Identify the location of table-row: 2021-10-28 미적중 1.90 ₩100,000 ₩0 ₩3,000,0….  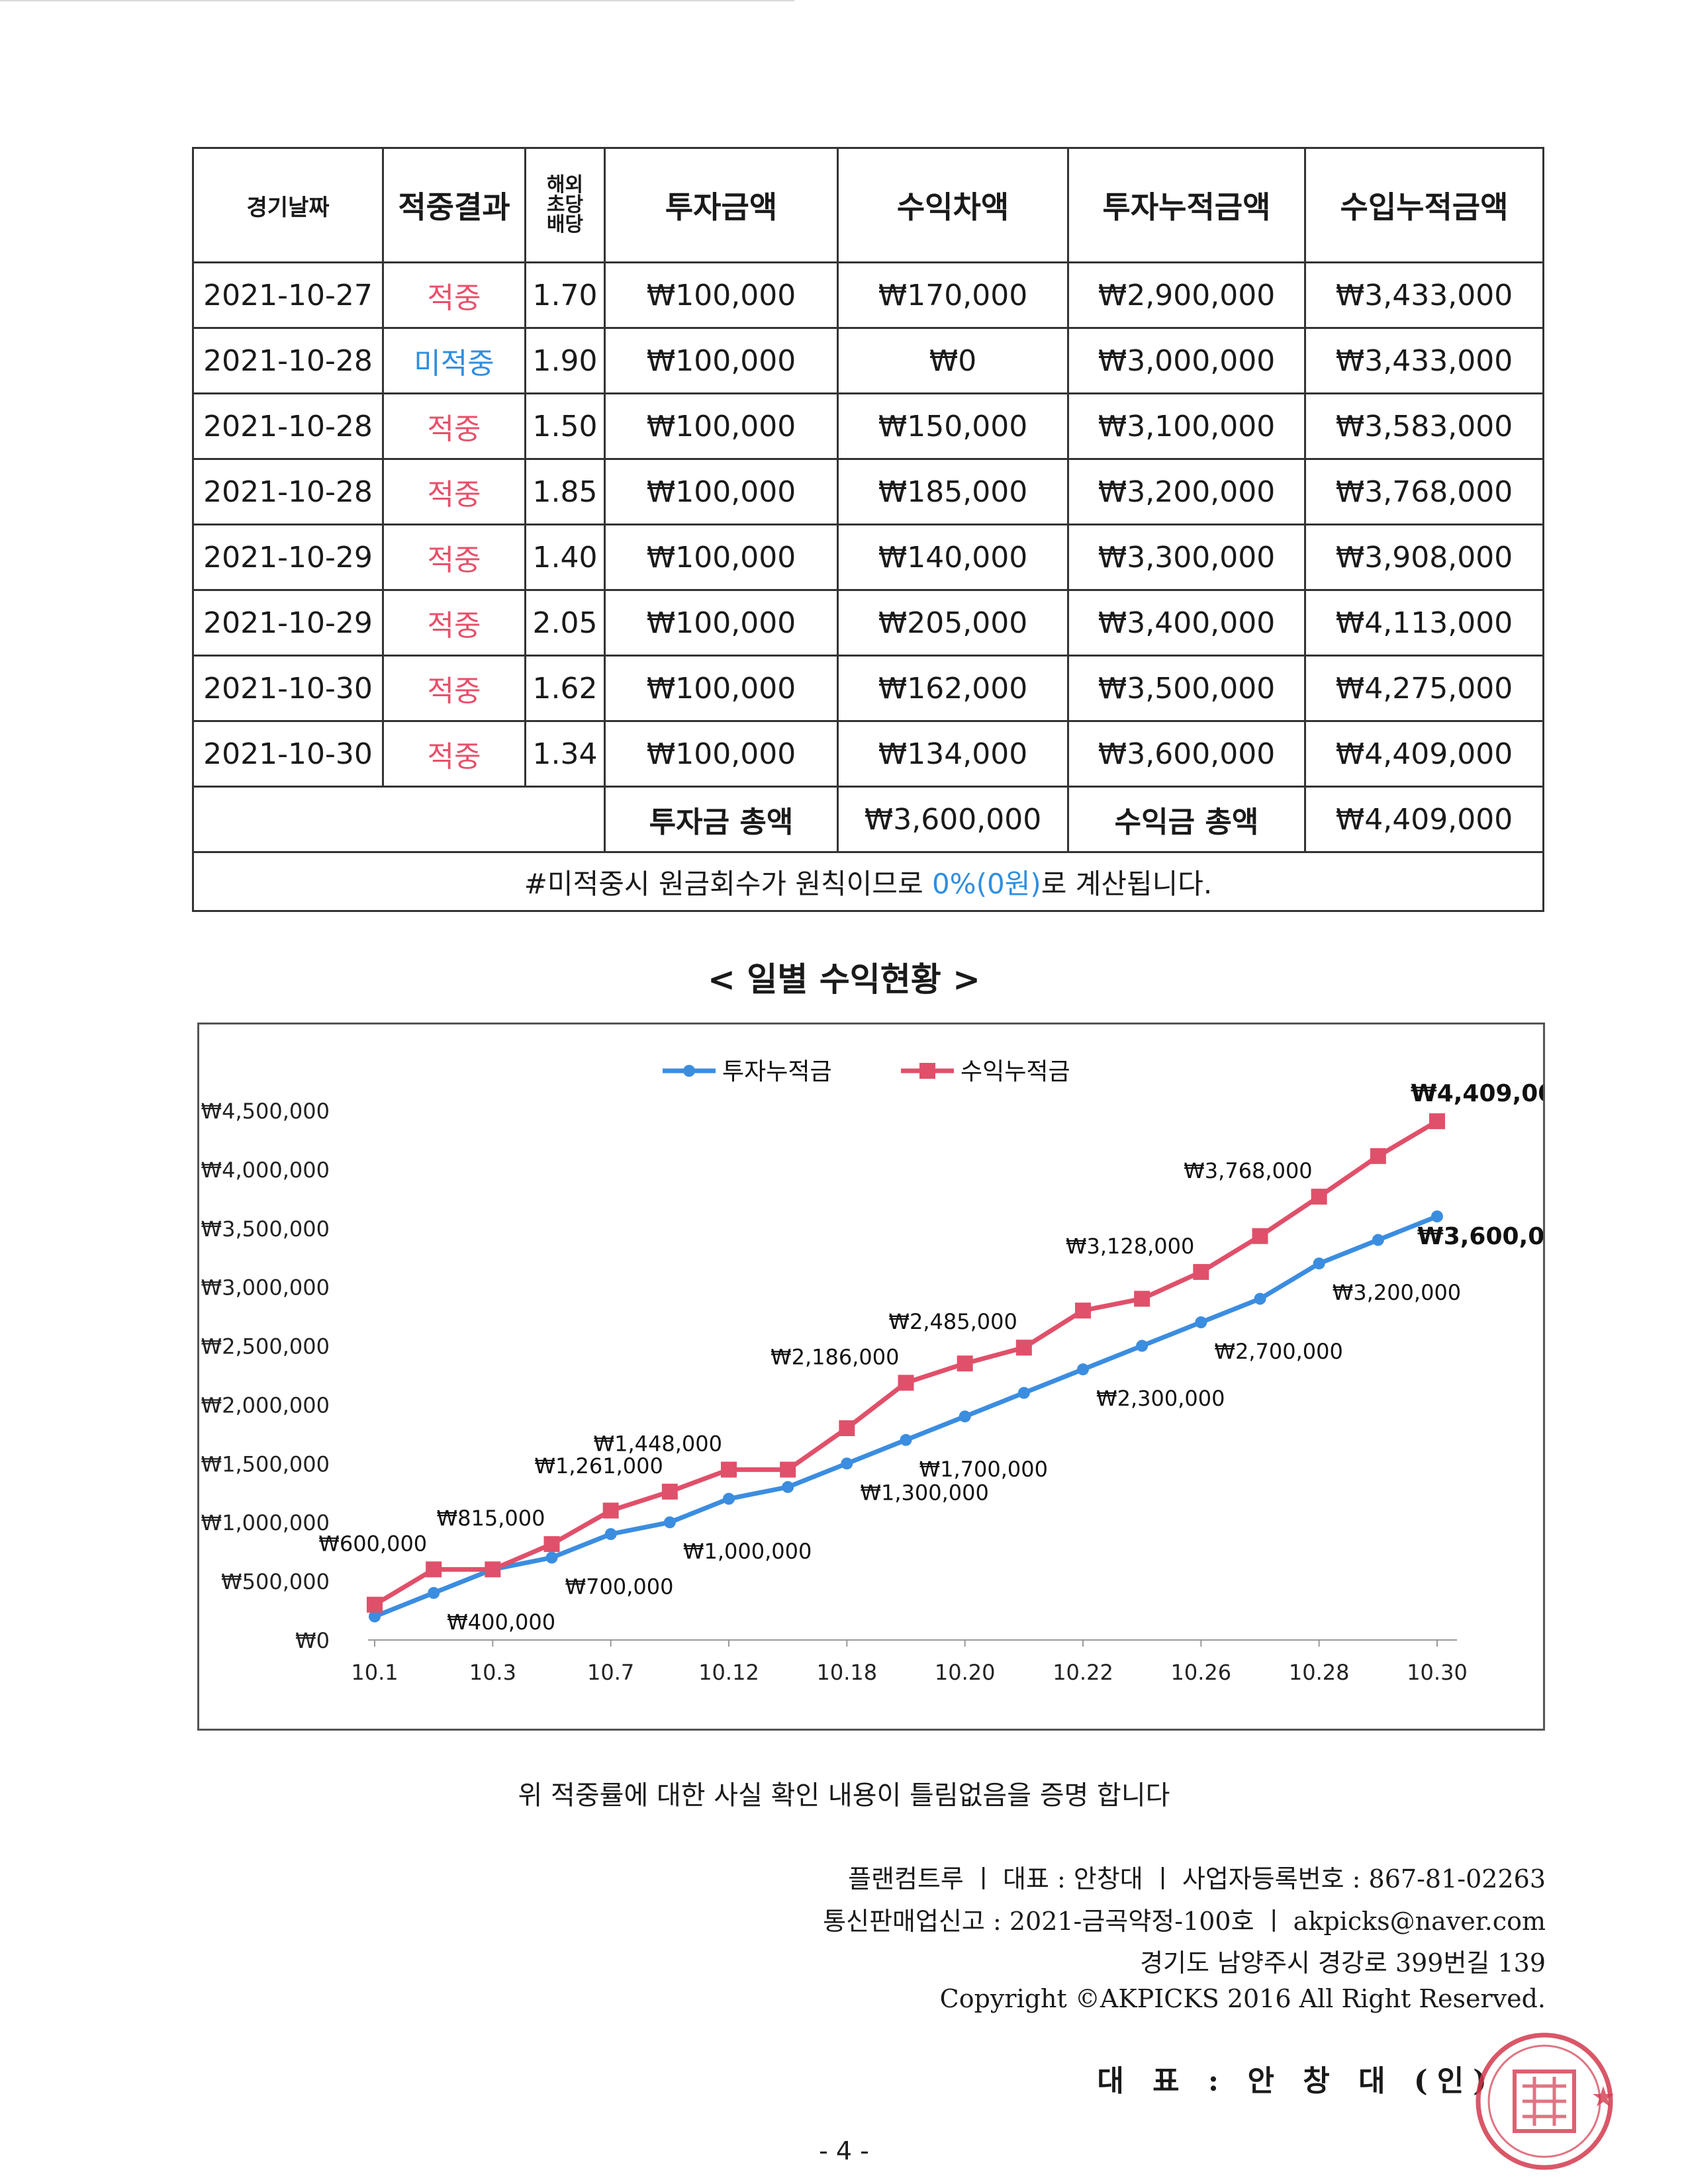
(868, 360).